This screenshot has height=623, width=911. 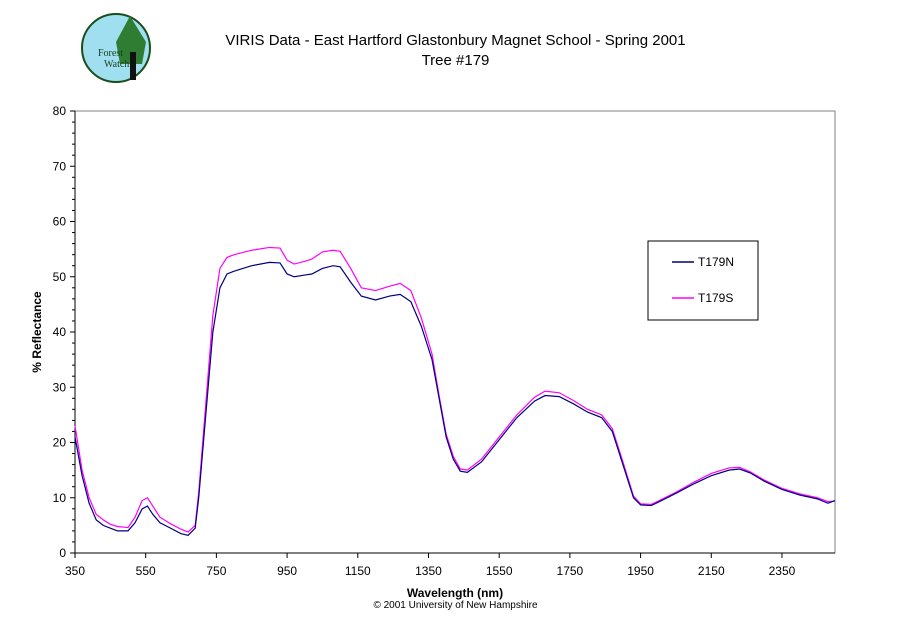 What do you see at coordinates (110, 53) in the screenshot?
I see `svg-text: Forest` at bounding box center [110, 53].